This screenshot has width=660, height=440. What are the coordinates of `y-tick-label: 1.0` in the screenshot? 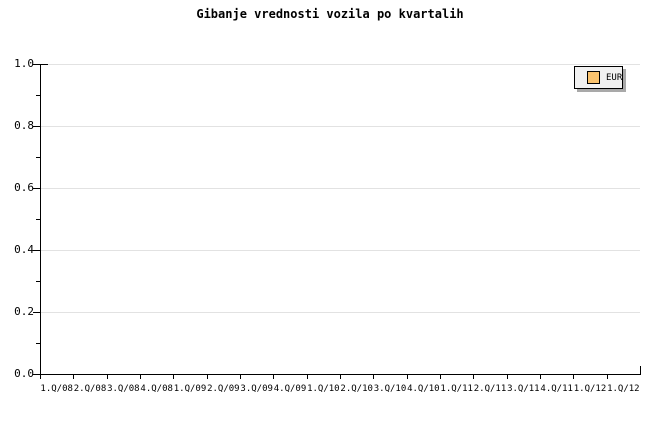 It's located at (24, 63).